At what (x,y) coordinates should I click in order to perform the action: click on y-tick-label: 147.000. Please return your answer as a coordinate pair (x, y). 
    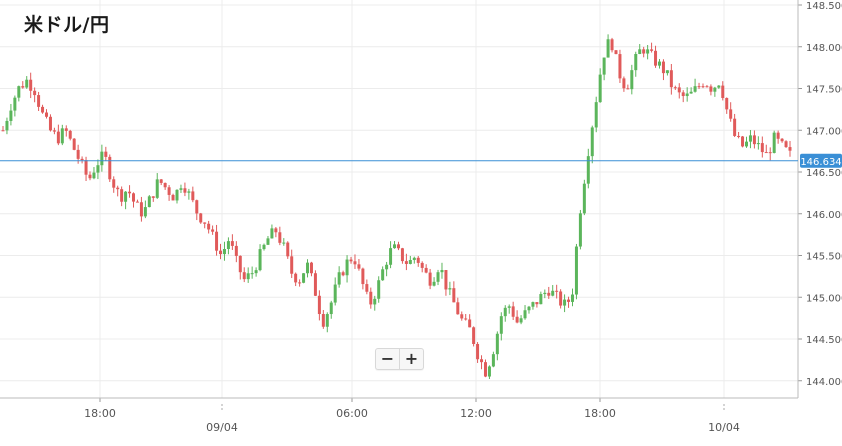
    Looking at the image, I should click on (824, 131).